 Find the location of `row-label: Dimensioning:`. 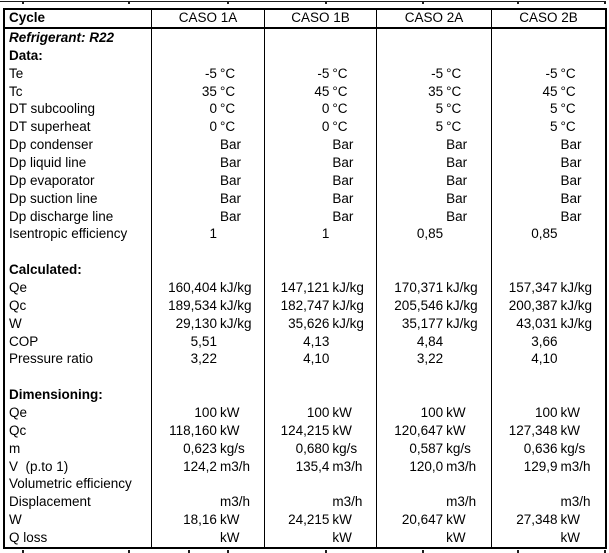

row-label: Dimensioning: is located at coordinates (78, 395).